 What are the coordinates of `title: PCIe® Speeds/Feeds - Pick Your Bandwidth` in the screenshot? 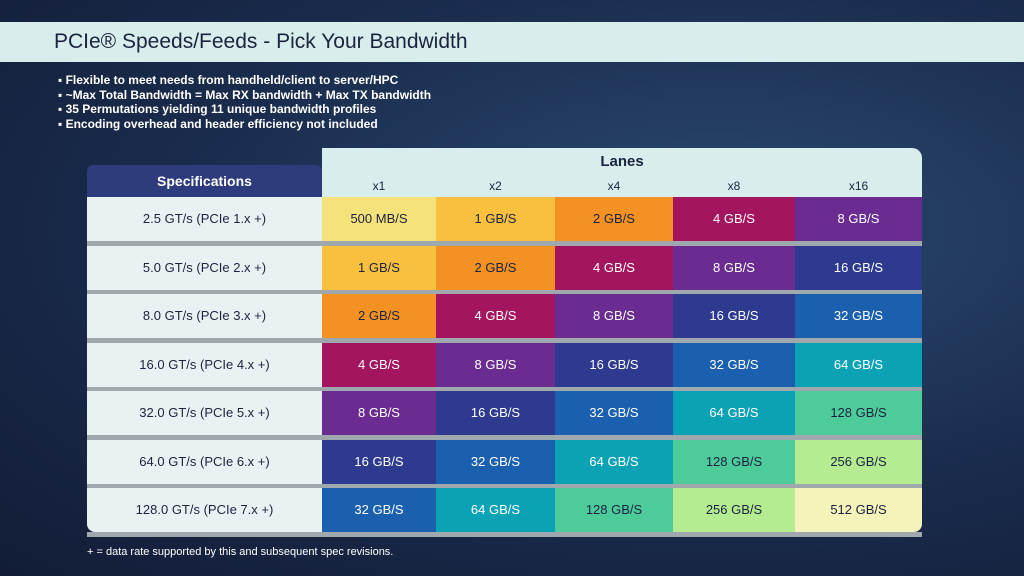 It's located at (261, 41).